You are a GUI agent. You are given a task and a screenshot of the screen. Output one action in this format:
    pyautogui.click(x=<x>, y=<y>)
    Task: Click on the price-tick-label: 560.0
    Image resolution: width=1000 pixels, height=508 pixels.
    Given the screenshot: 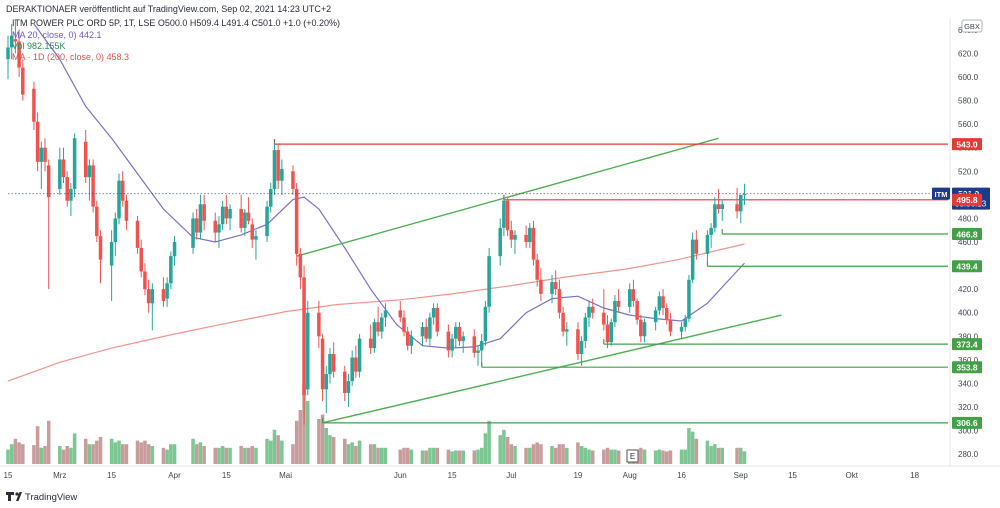 What is the action you would take?
    pyautogui.click(x=968, y=124)
    